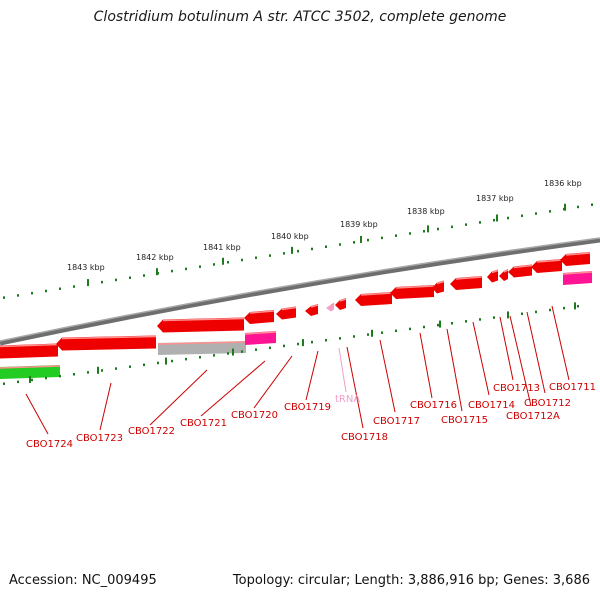 The width and height of the screenshot is (600, 600). Describe the element at coordinates (155, 257) in the screenshot. I see `scale-label: 1842 kbp` at that location.